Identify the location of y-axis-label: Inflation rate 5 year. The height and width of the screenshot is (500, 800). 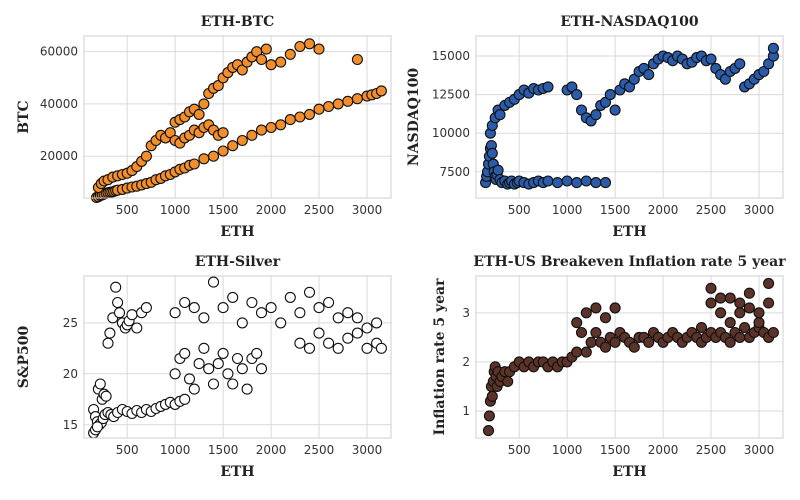
(440, 357).